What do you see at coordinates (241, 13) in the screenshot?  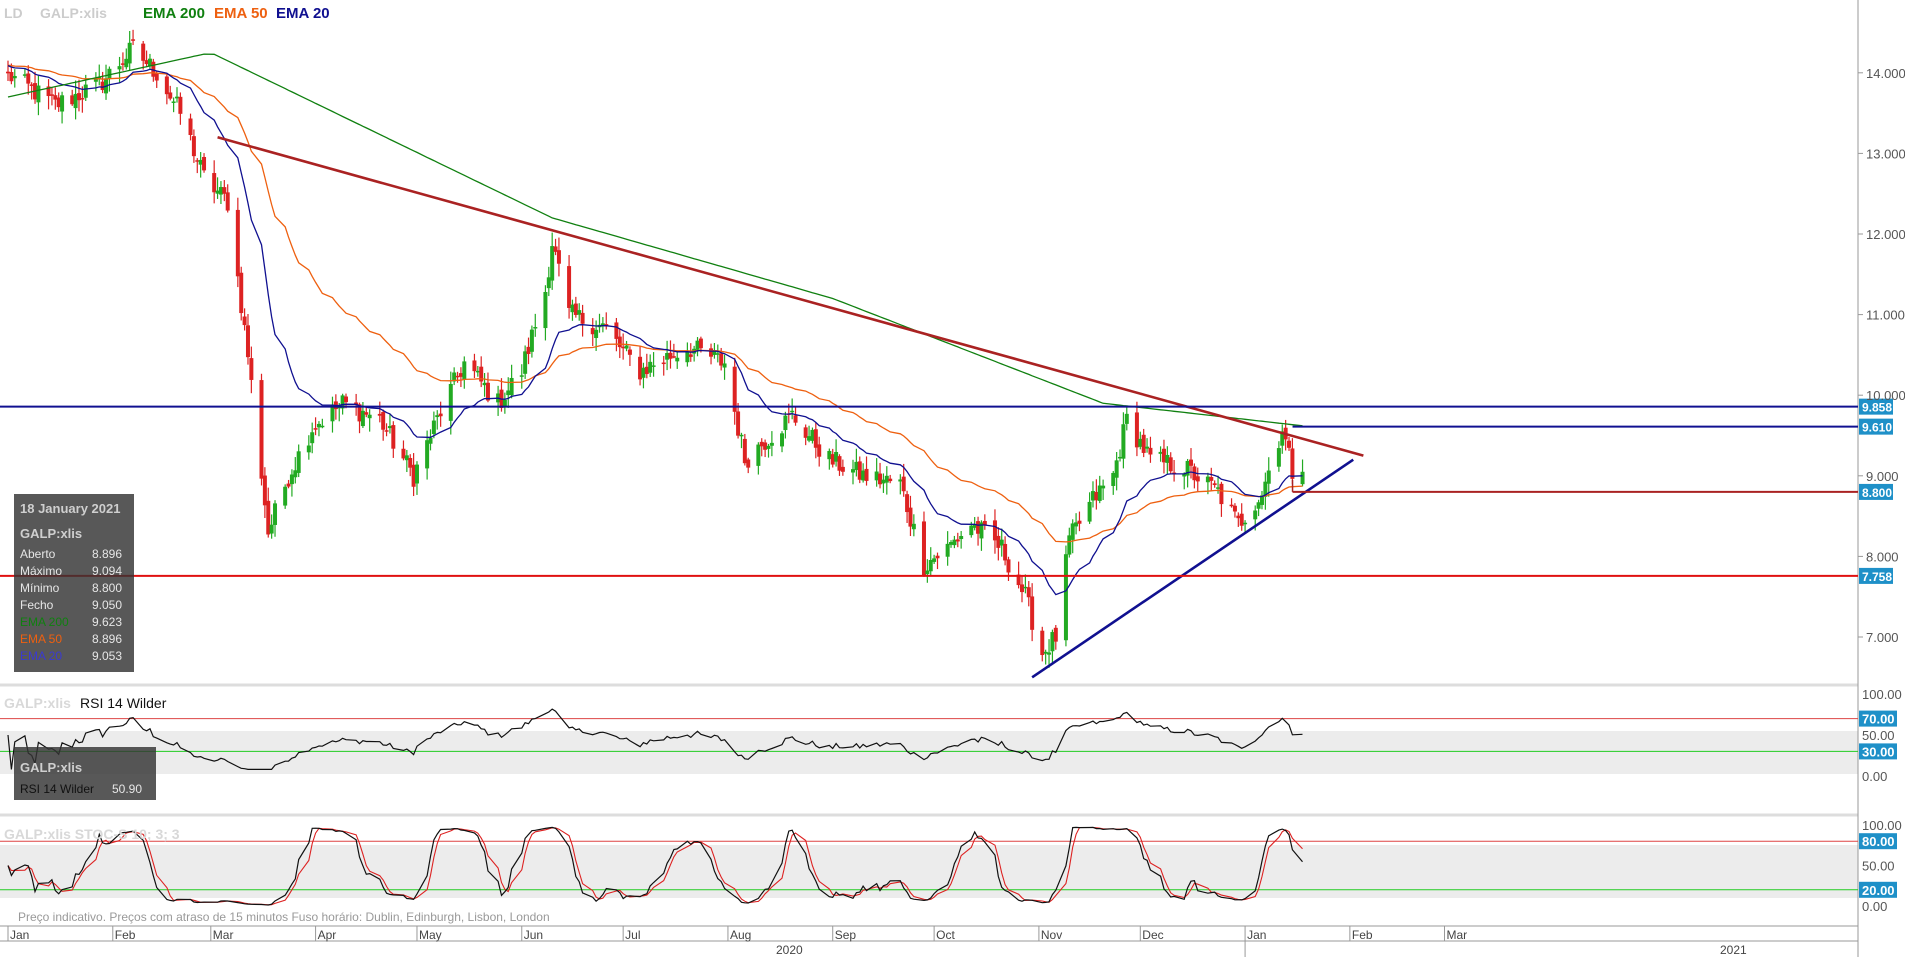 I see `legend-ema50: EMA 50` at bounding box center [241, 13].